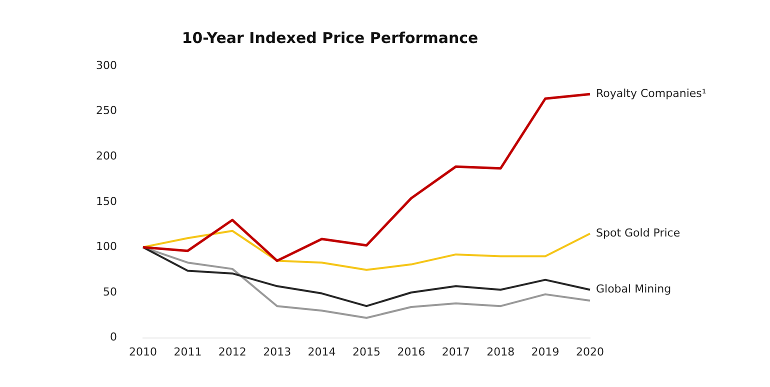 The height and width of the screenshot is (387, 770). What do you see at coordinates (545, 351) in the screenshot?
I see `x-tick-label: 2019` at bounding box center [545, 351].